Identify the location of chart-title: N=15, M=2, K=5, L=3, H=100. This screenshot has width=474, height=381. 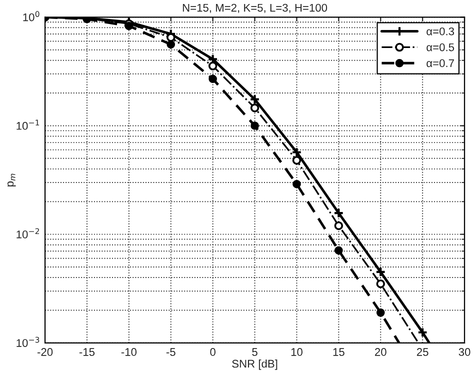
(255, 9).